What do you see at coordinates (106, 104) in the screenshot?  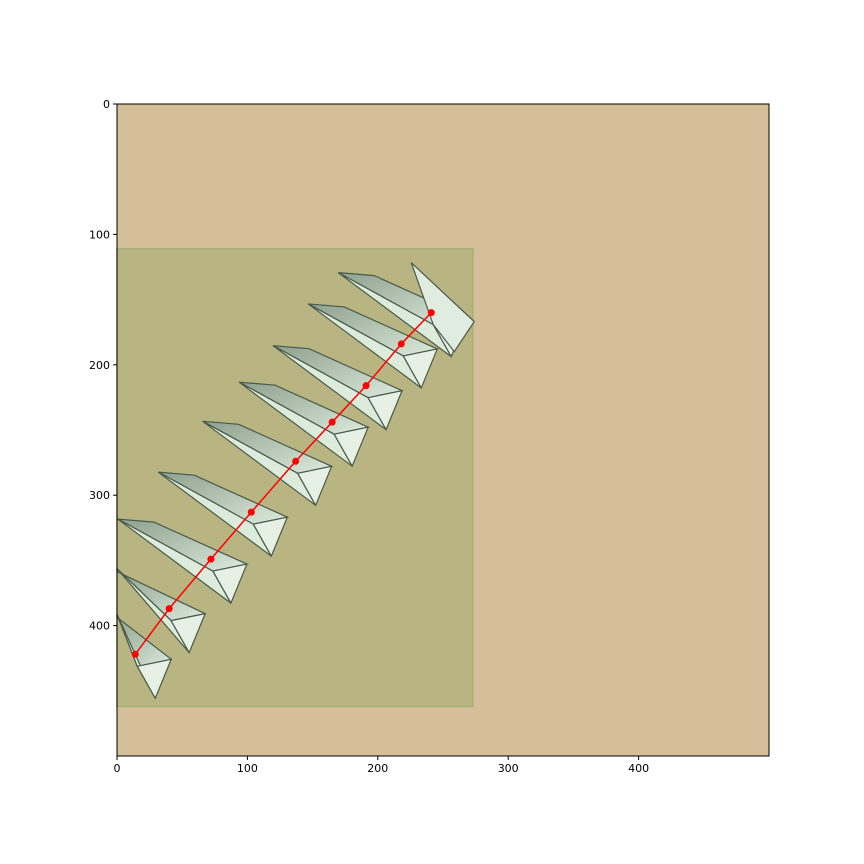 I see `y-tick-label: 0` at bounding box center [106, 104].